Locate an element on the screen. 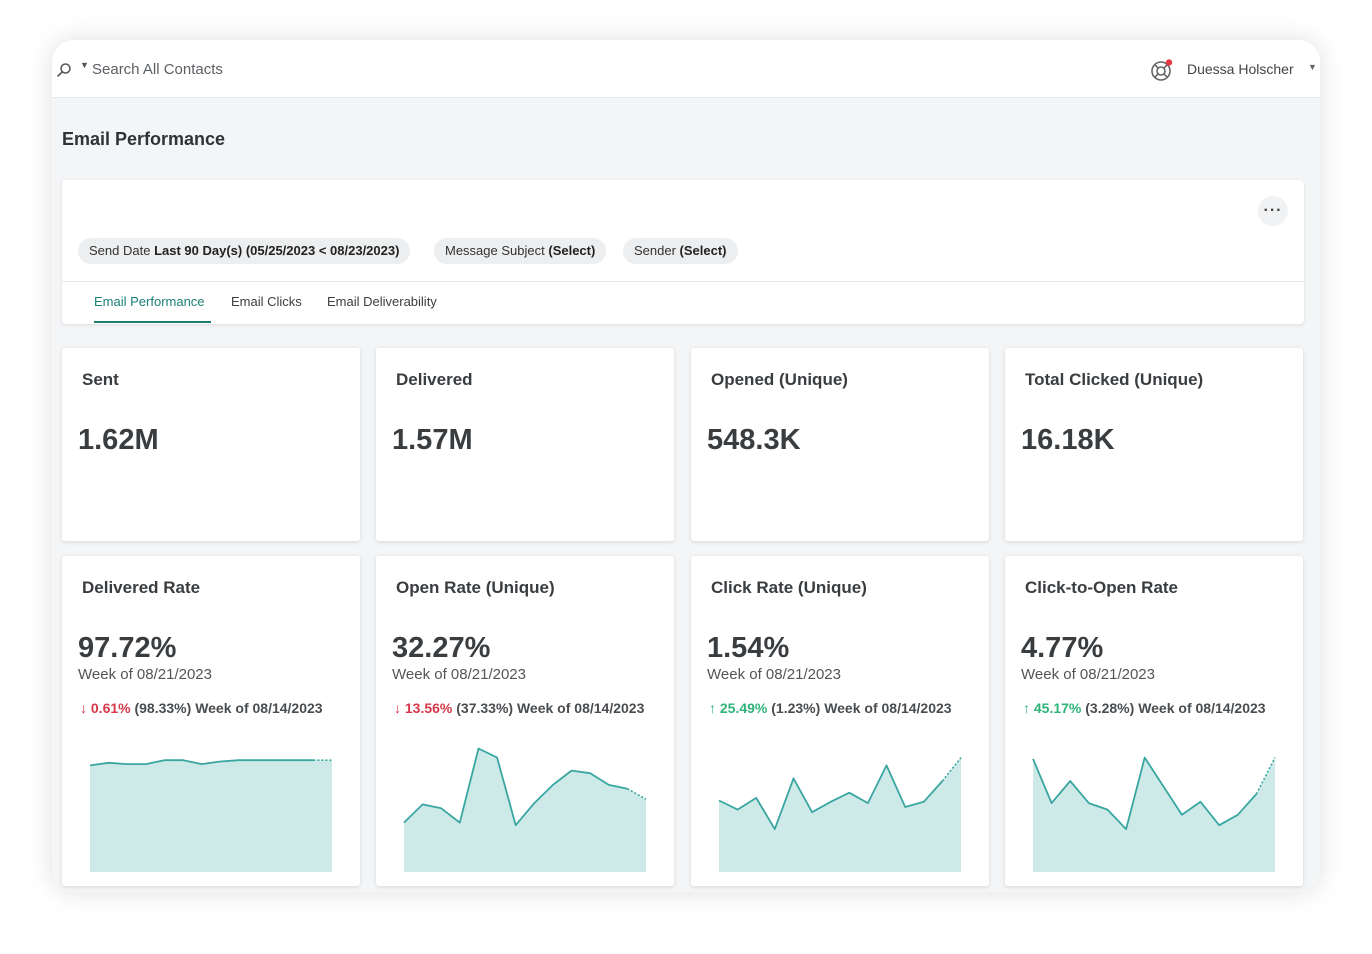  filter-chip-sender: Sender (Select) is located at coordinates (680, 251).